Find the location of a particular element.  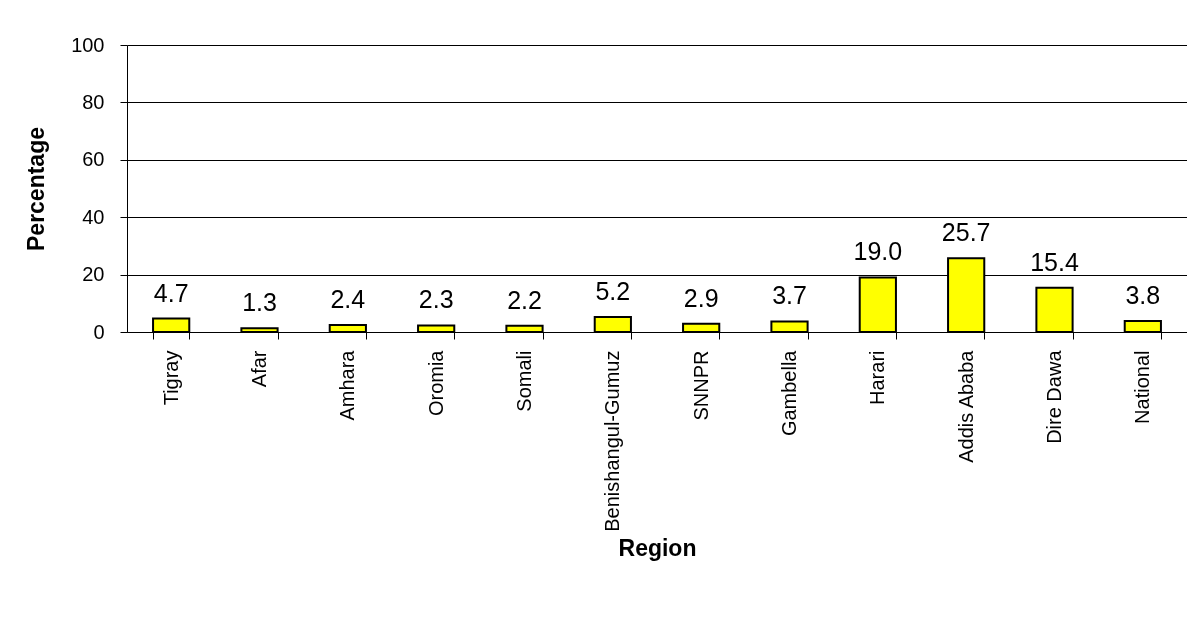

data-label: 1.3 is located at coordinates (259, 302).